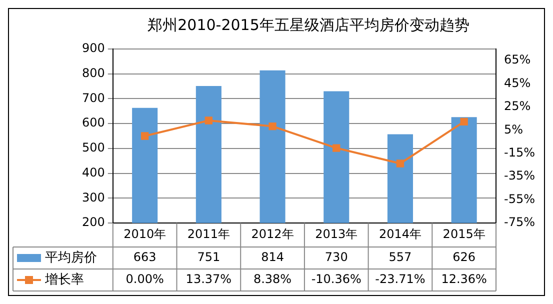  Describe the element at coordinates (93, 97) in the screenshot. I see `y-tick-label: 700` at that location.